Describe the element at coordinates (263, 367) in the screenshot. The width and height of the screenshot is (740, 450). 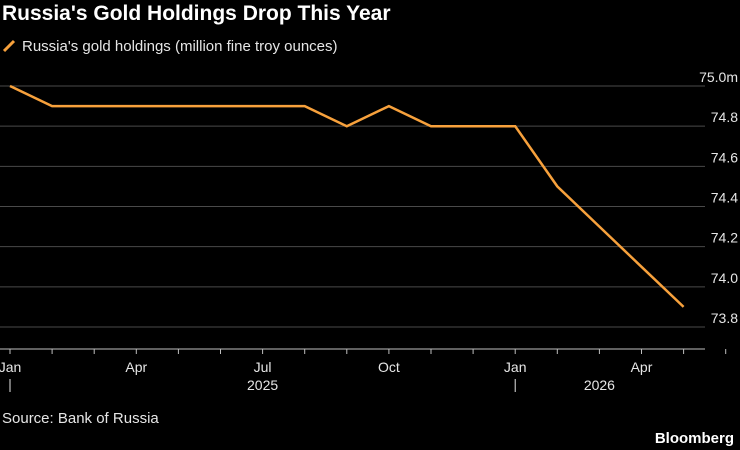
I see `x-tick-label: Jul` at that location.